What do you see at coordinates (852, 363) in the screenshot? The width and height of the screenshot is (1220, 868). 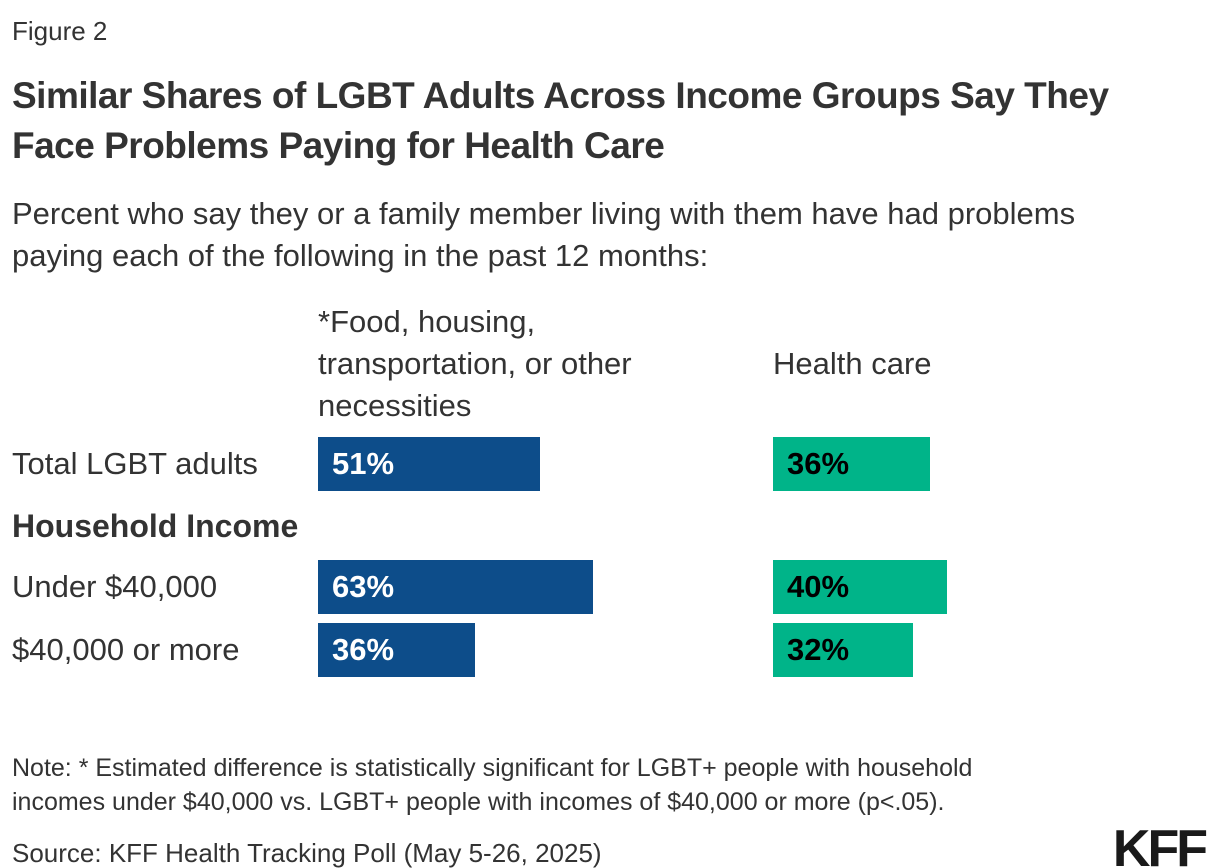 I see `column-header-health-care: Health care` at bounding box center [852, 363].